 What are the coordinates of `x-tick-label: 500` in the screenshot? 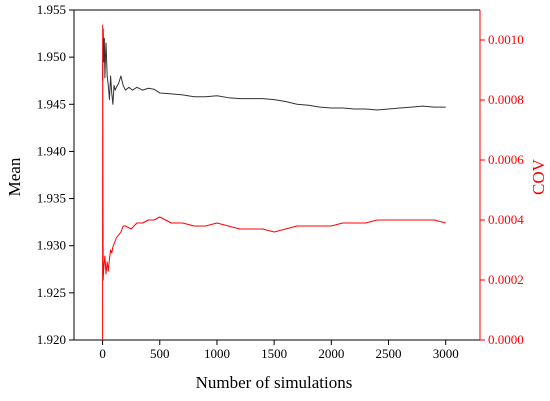 It's located at (160, 353).